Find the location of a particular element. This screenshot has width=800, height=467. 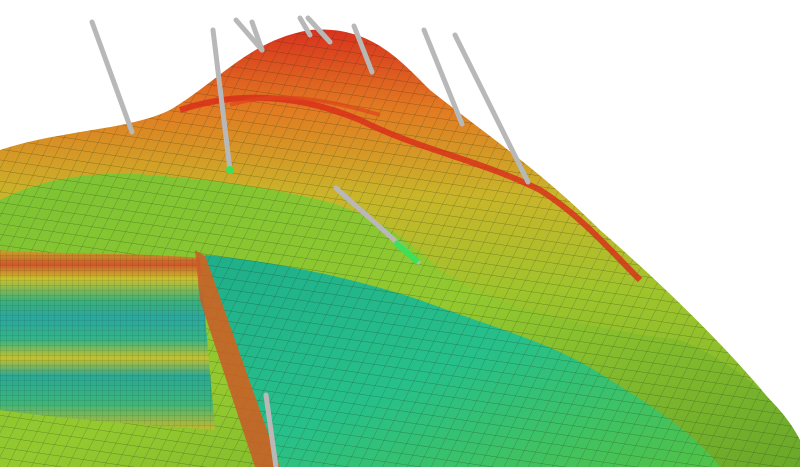

red-band is located at coordinates (305, 106).